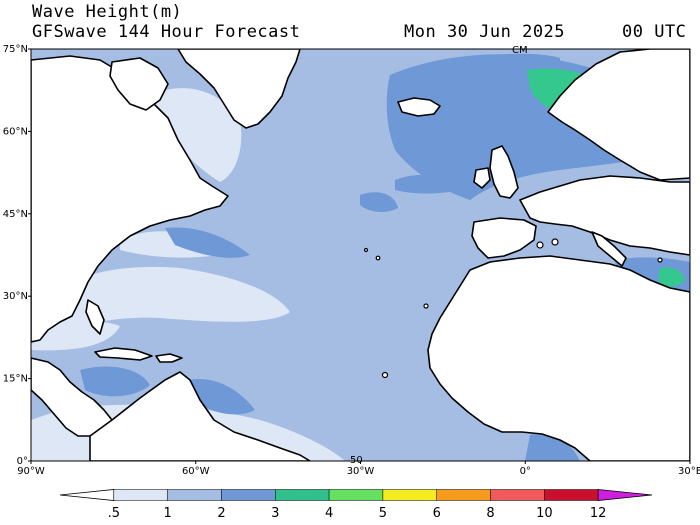 This screenshot has height=525, width=700. I want to click on forecast-date: Mon 30 Jun 2025, so click(485, 32).